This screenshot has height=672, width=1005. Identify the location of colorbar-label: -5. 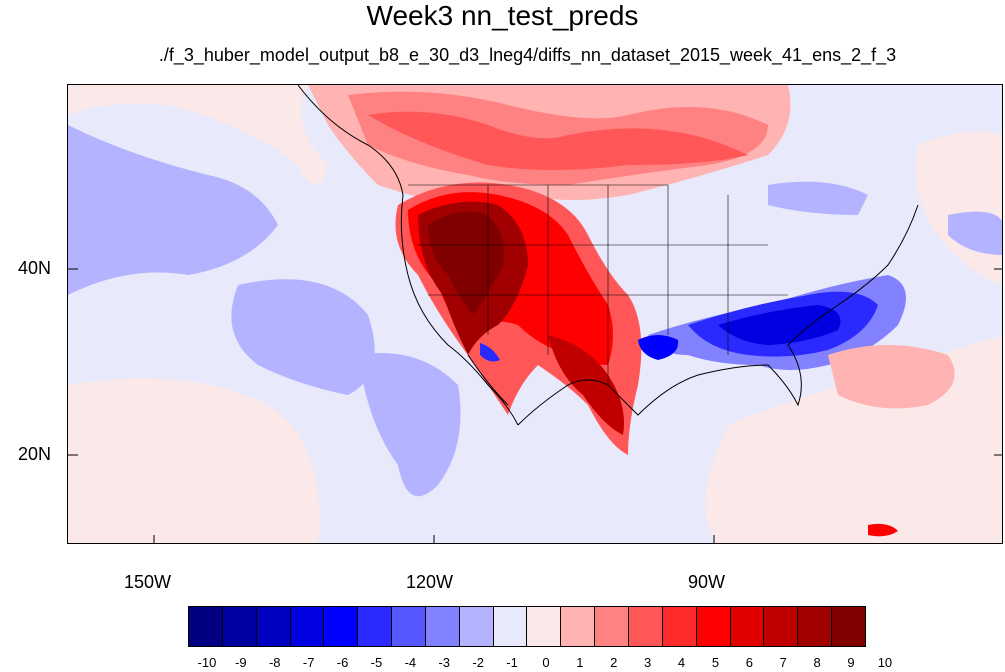
(376, 662).